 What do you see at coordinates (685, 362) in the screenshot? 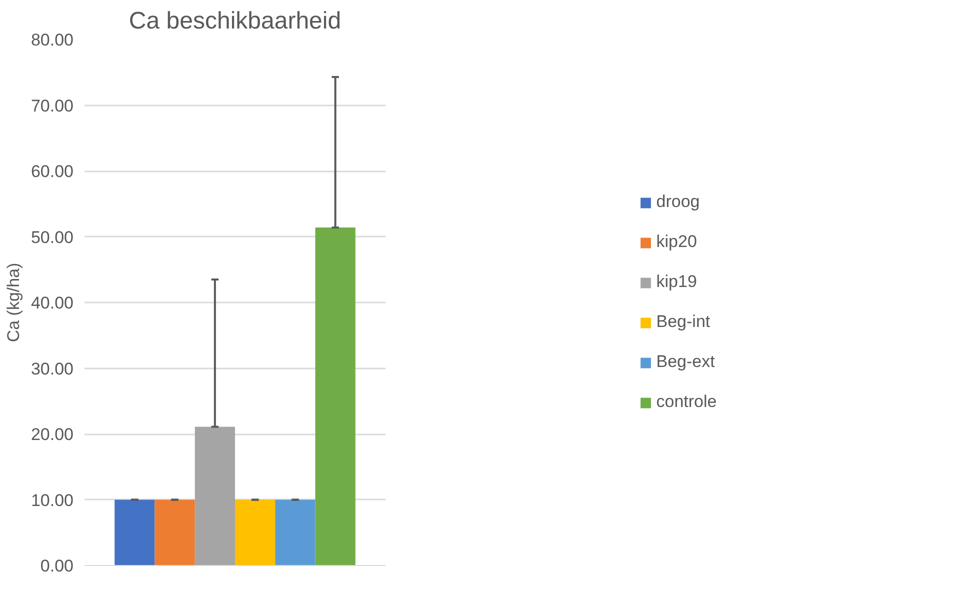
I see `legend-label: Beg-ext` at bounding box center [685, 362].